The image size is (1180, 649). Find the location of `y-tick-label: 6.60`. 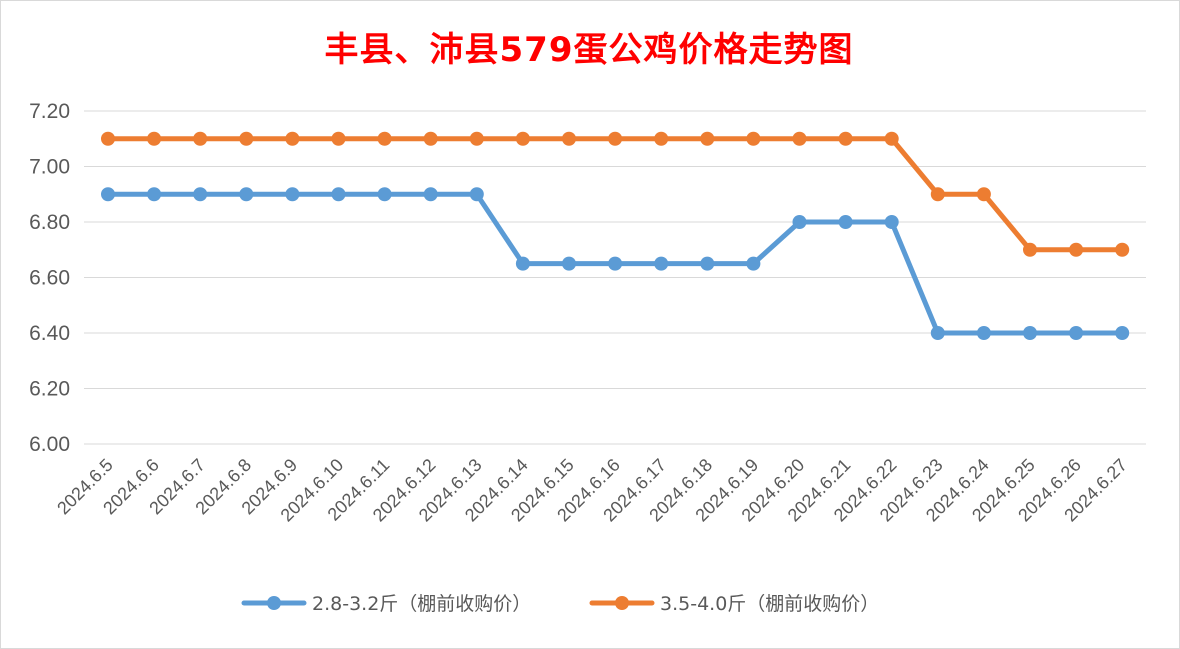

y-tick-label: 6.60 is located at coordinates (49, 278).